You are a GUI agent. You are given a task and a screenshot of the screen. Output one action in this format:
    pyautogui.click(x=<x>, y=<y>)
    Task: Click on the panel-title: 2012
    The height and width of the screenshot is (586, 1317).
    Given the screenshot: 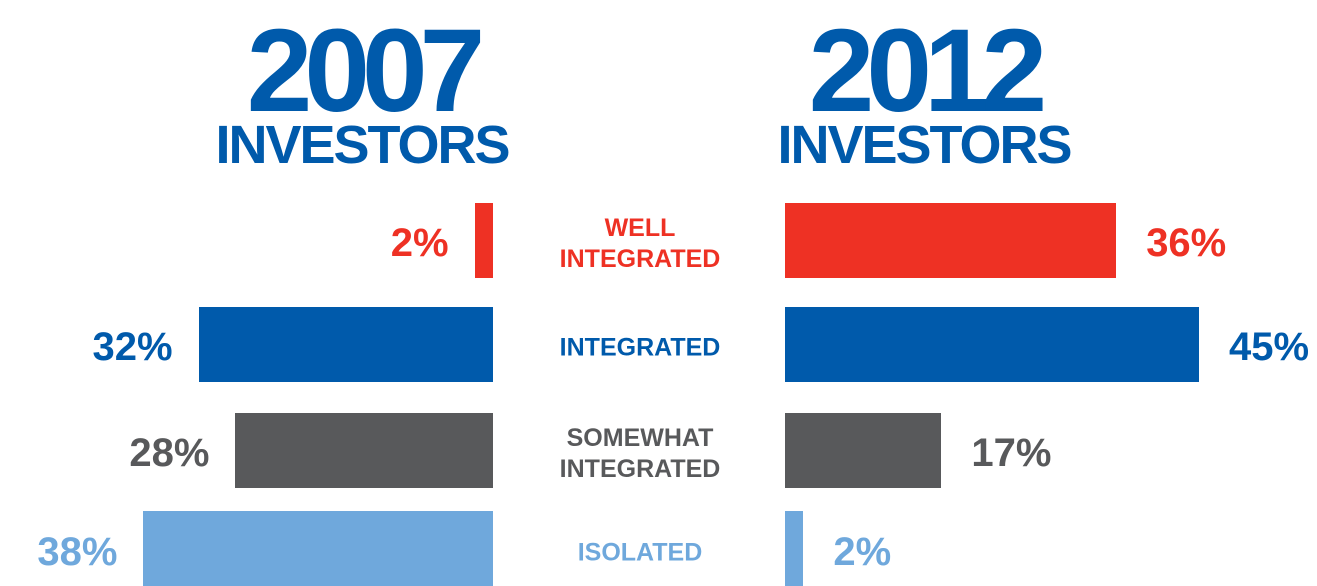 What is the action you would take?
    pyautogui.click(x=928, y=71)
    